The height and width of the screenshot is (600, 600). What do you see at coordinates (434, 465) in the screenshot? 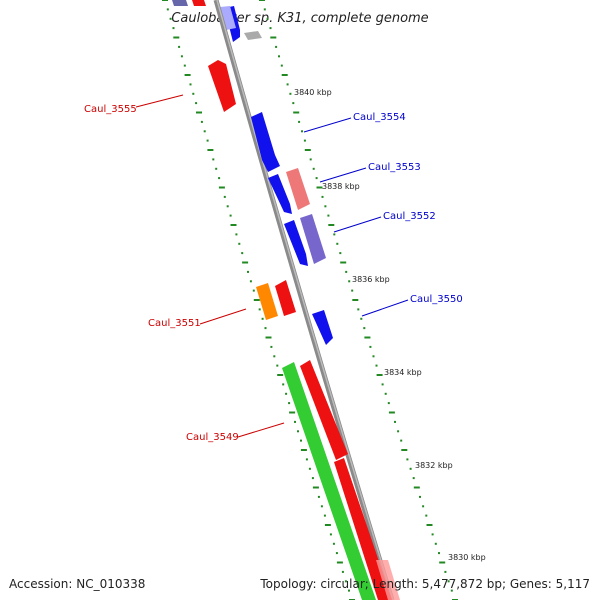
I see `kbp-label-3832: 3832 kbp` at bounding box center [434, 465].